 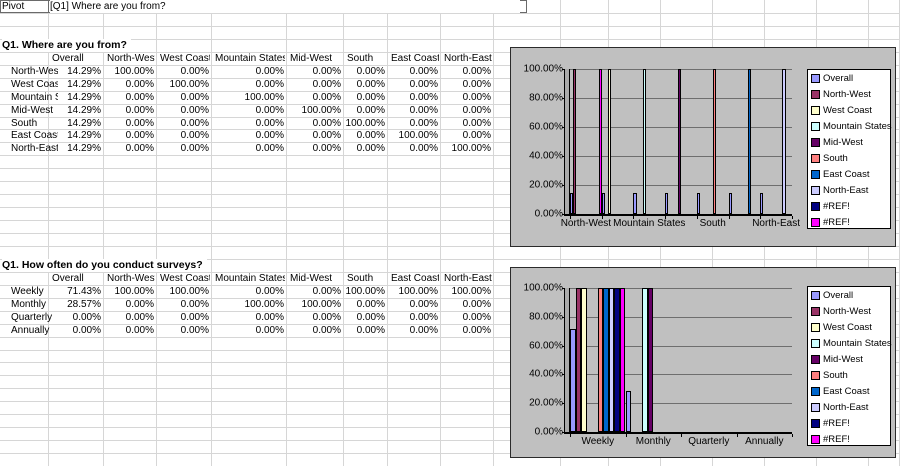 I want to click on row-label: North-West, so click(x=34, y=71).